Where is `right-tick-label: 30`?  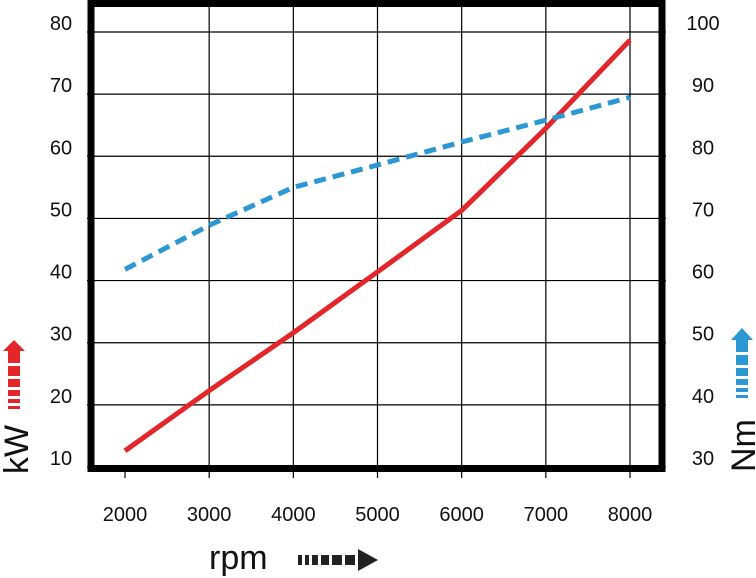 right-tick-label: 30 is located at coordinates (703, 459).